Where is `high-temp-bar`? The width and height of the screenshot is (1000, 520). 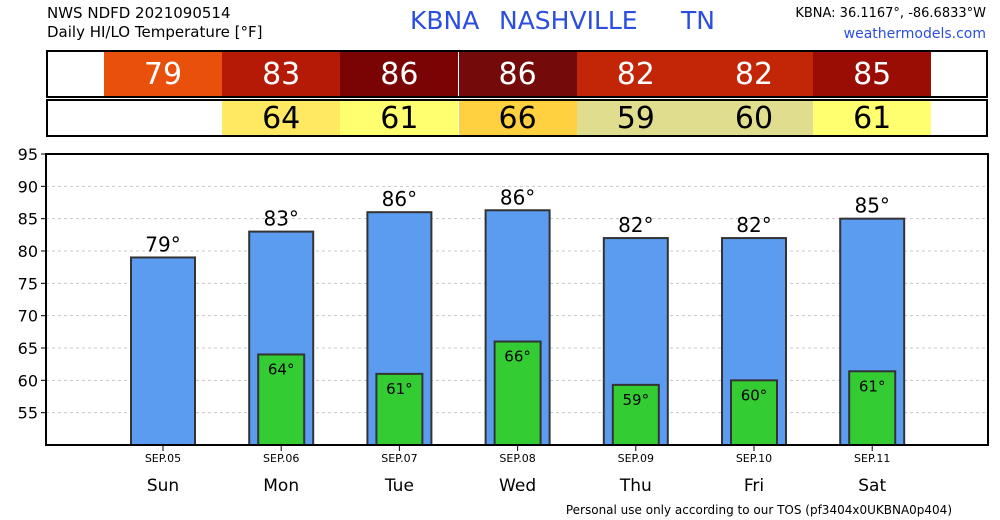 high-temp-bar is located at coordinates (163, 351).